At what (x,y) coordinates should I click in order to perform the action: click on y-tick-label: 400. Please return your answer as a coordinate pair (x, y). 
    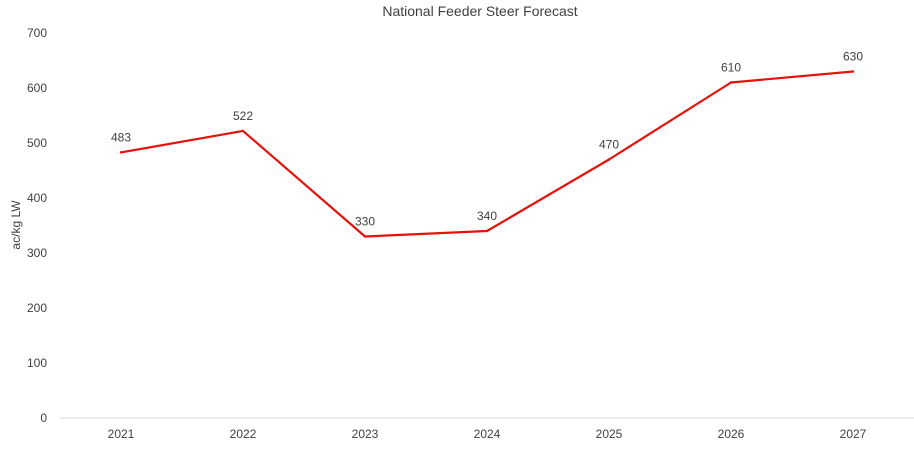
    Looking at the image, I should click on (37, 198).